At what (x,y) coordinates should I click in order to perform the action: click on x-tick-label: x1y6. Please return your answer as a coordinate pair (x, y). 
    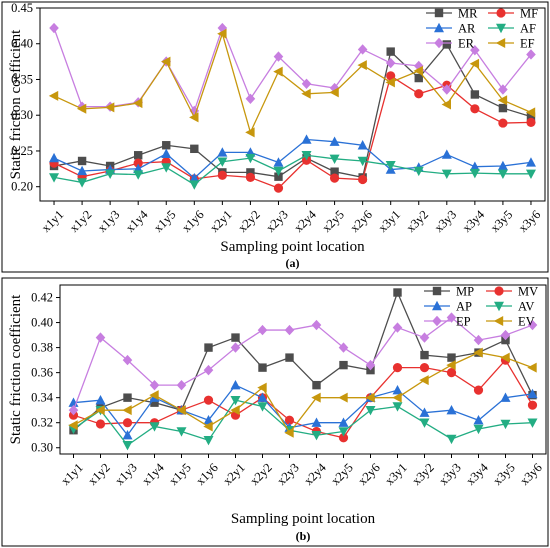
    Looking at the image, I should click on (207, 474).